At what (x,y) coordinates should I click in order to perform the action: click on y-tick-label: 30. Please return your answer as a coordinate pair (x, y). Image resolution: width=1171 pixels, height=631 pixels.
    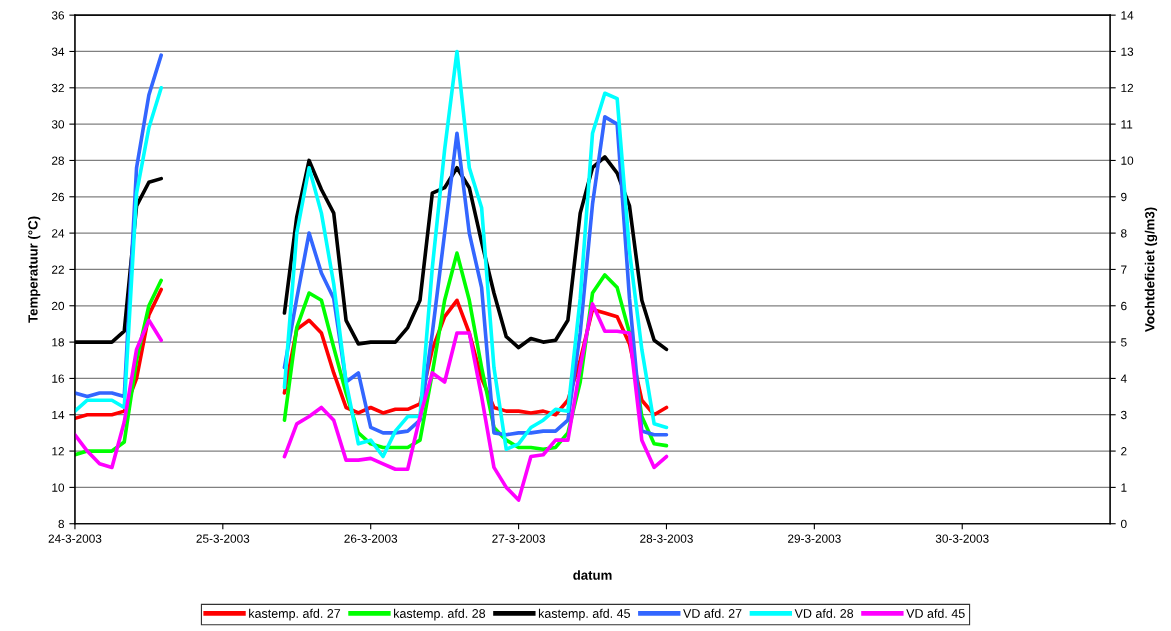
    Looking at the image, I should click on (58, 124).